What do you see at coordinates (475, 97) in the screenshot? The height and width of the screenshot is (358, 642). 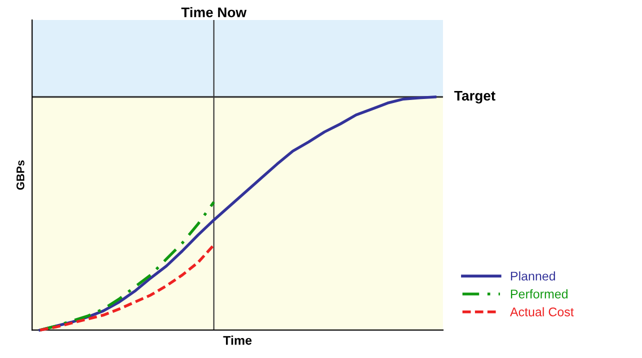 I see `ref-line-label: Target` at bounding box center [475, 97].